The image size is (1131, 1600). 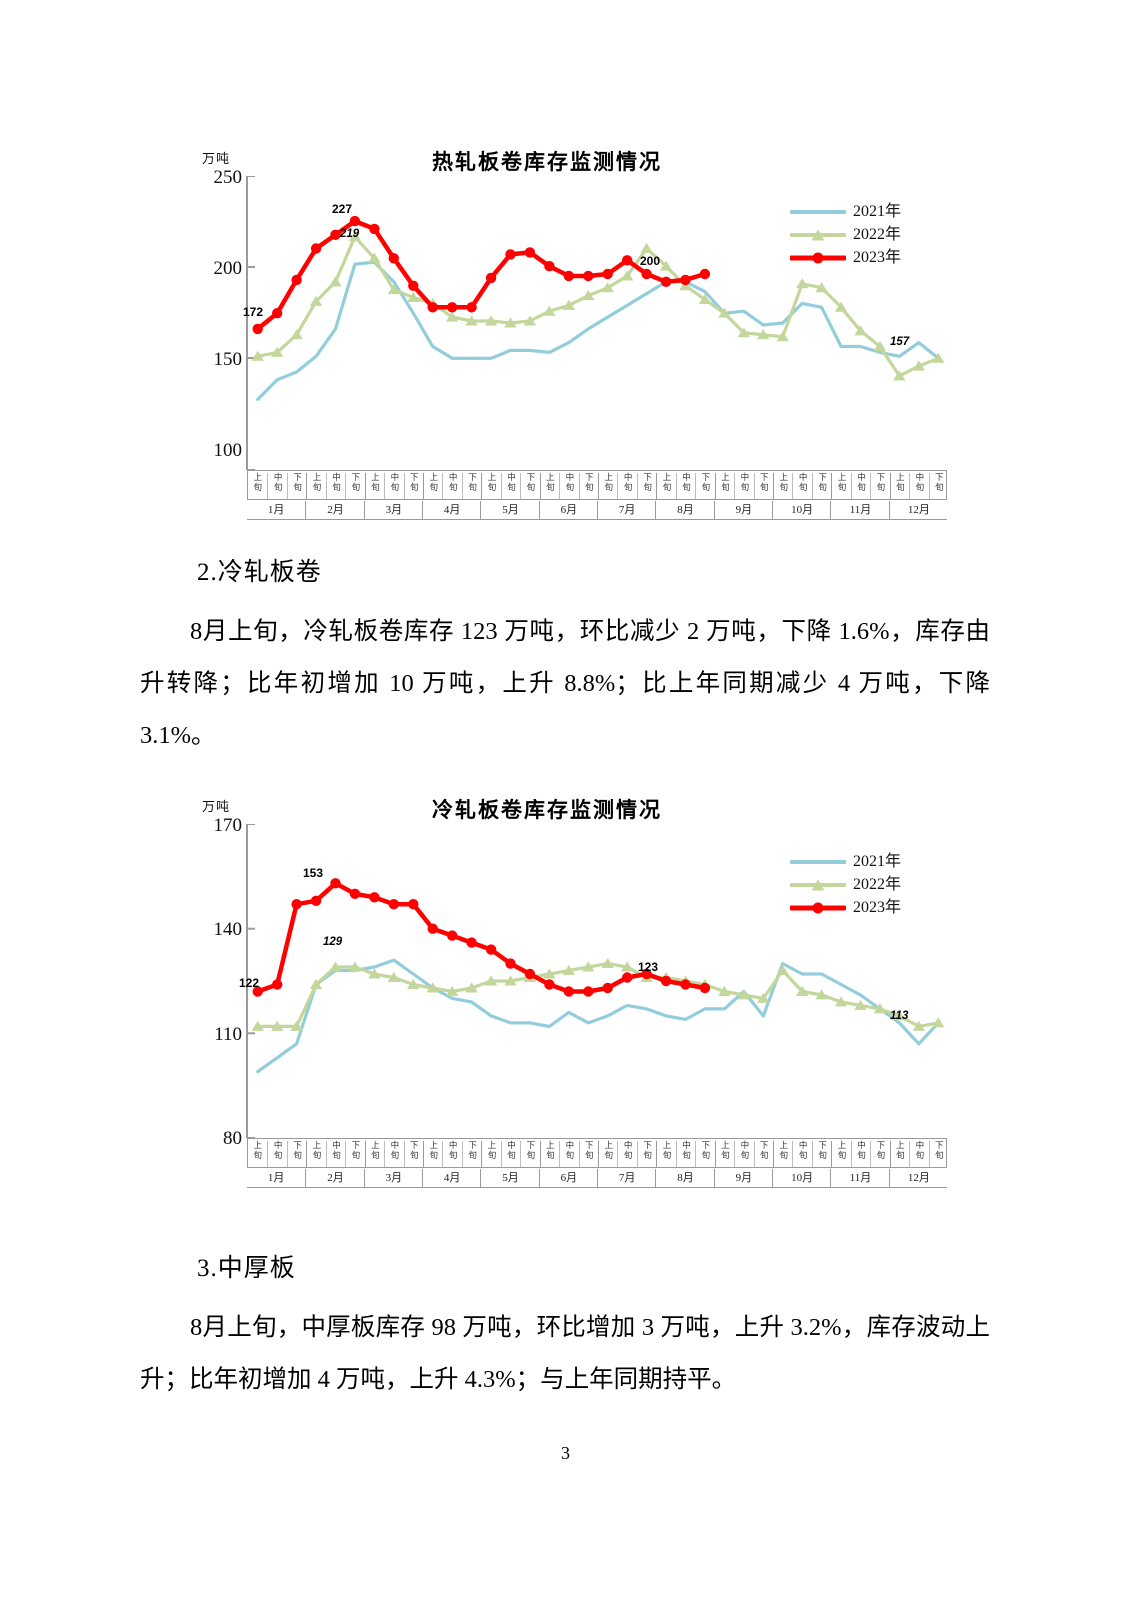 What do you see at coordinates (451, 510) in the screenshot?
I see `x-axis-month-label: 4月` at bounding box center [451, 510].